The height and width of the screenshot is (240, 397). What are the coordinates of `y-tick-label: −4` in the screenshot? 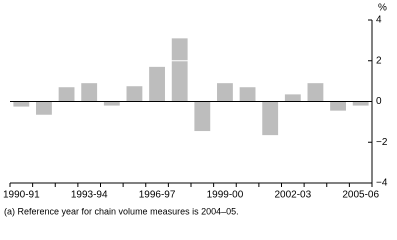 It's located at (382, 183).